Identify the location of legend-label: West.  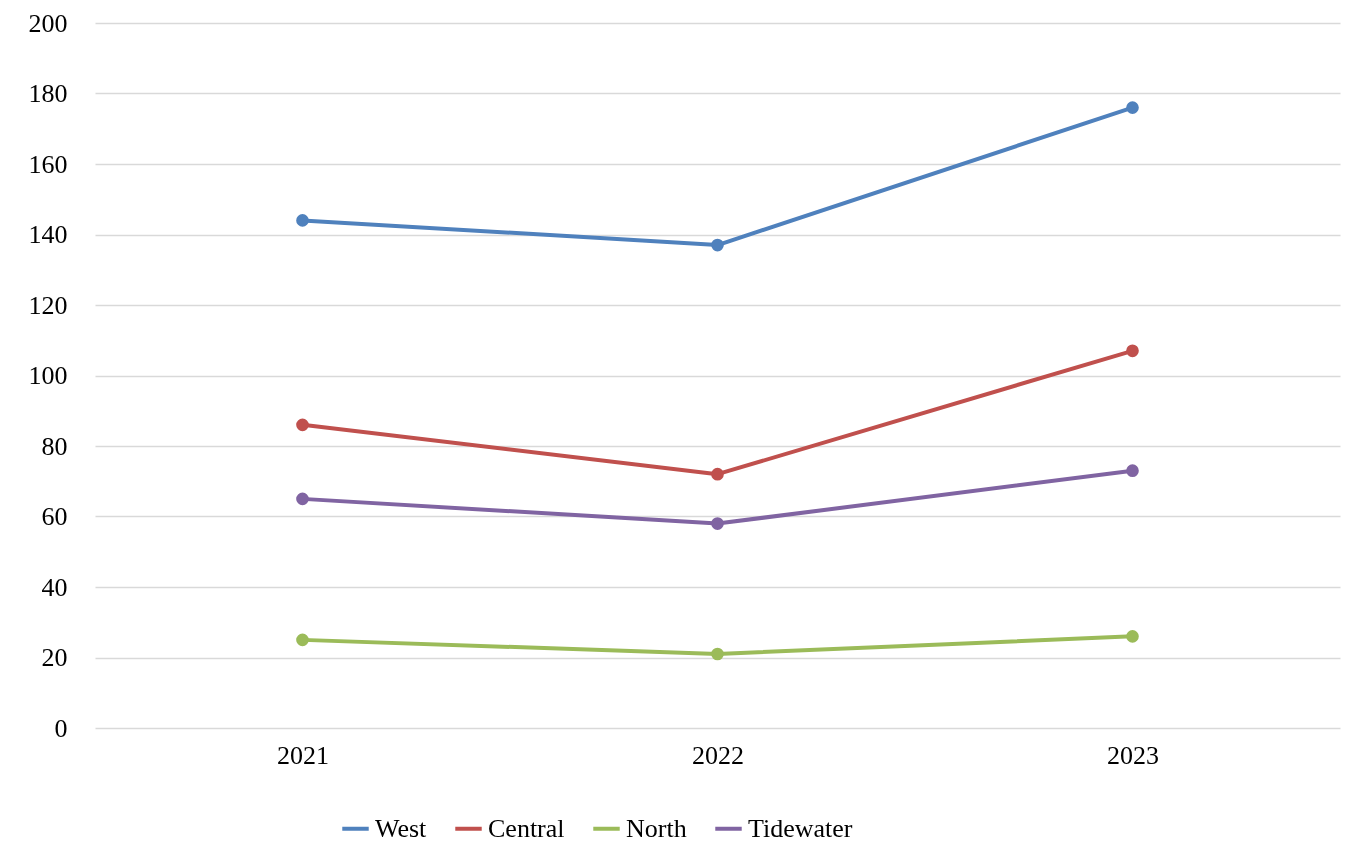
(401, 828).